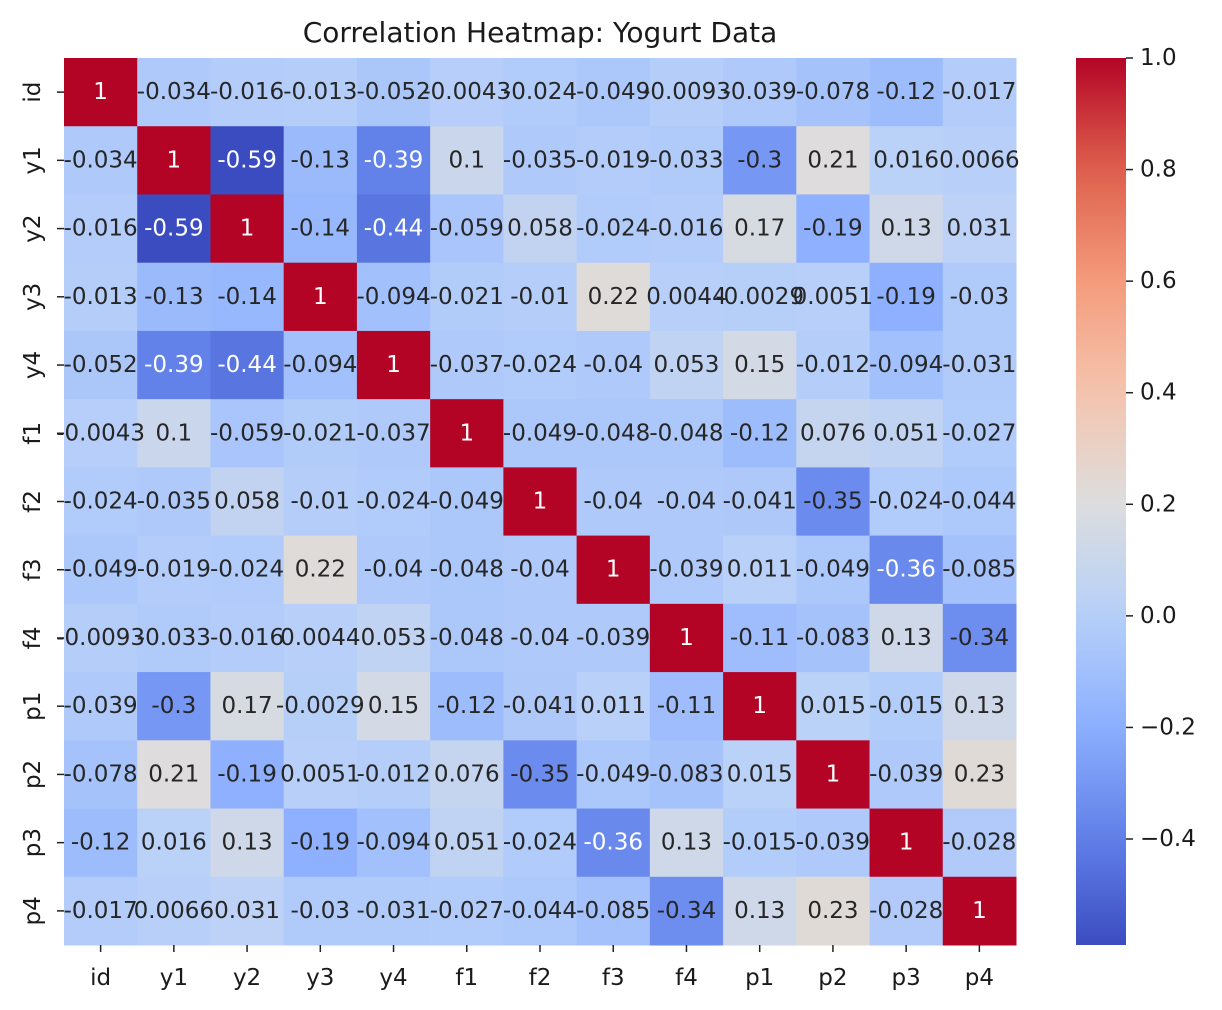 This screenshot has width=1222, height=1010. What do you see at coordinates (247, 160) in the screenshot?
I see `cell-value-label: -0.59` at bounding box center [247, 160].